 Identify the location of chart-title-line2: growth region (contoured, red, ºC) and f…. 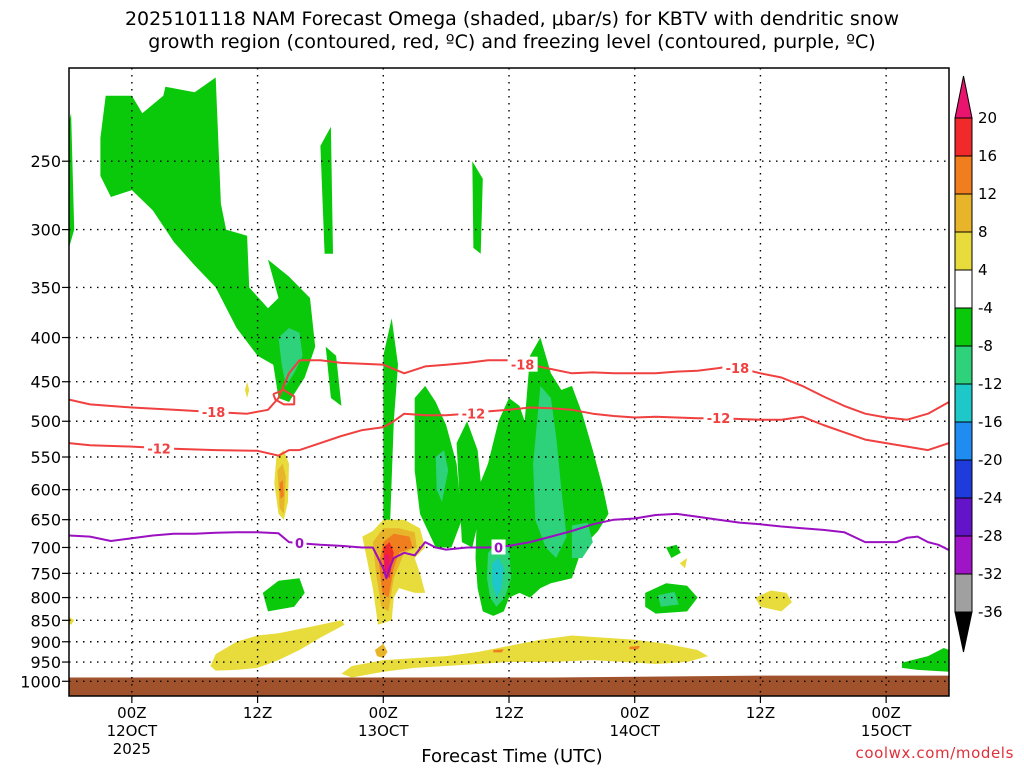
(512, 42).